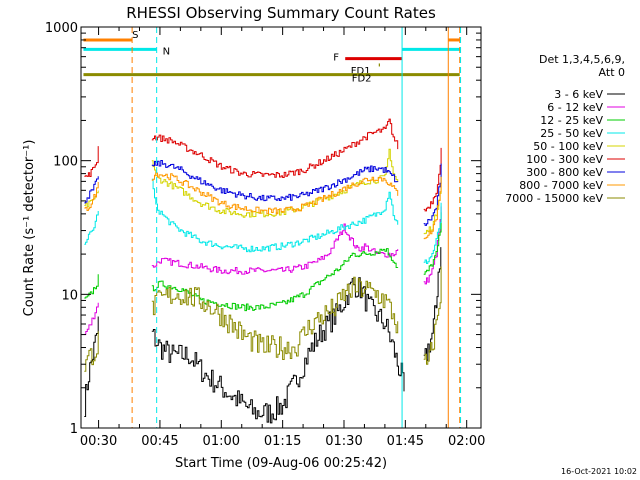 The width and height of the screenshot is (640, 480). I want to click on flag-label: S, so click(135, 35).